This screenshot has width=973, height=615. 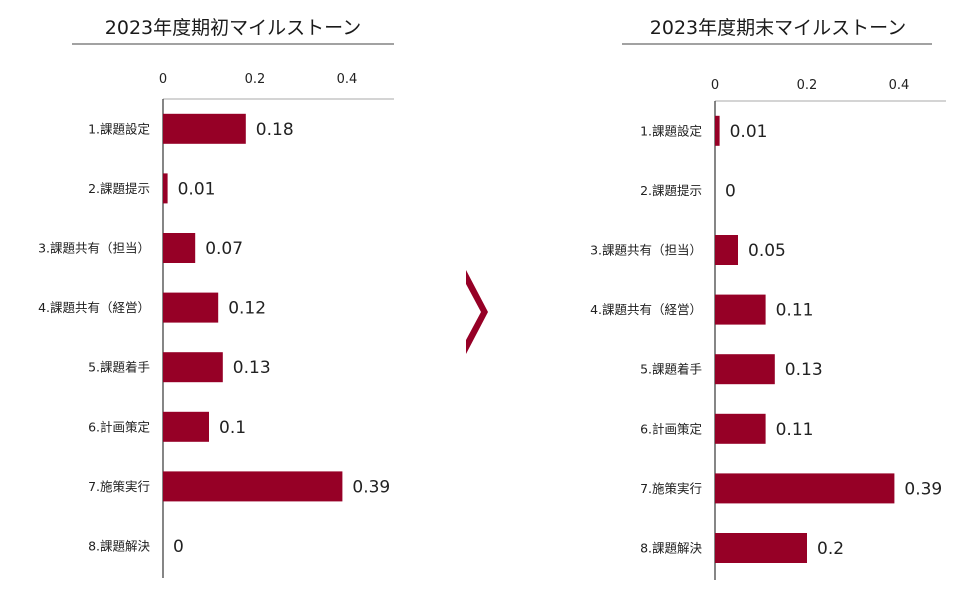 I want to click on chart-title: 2023年度期末マイルストーン, so click(x=778, y=28).